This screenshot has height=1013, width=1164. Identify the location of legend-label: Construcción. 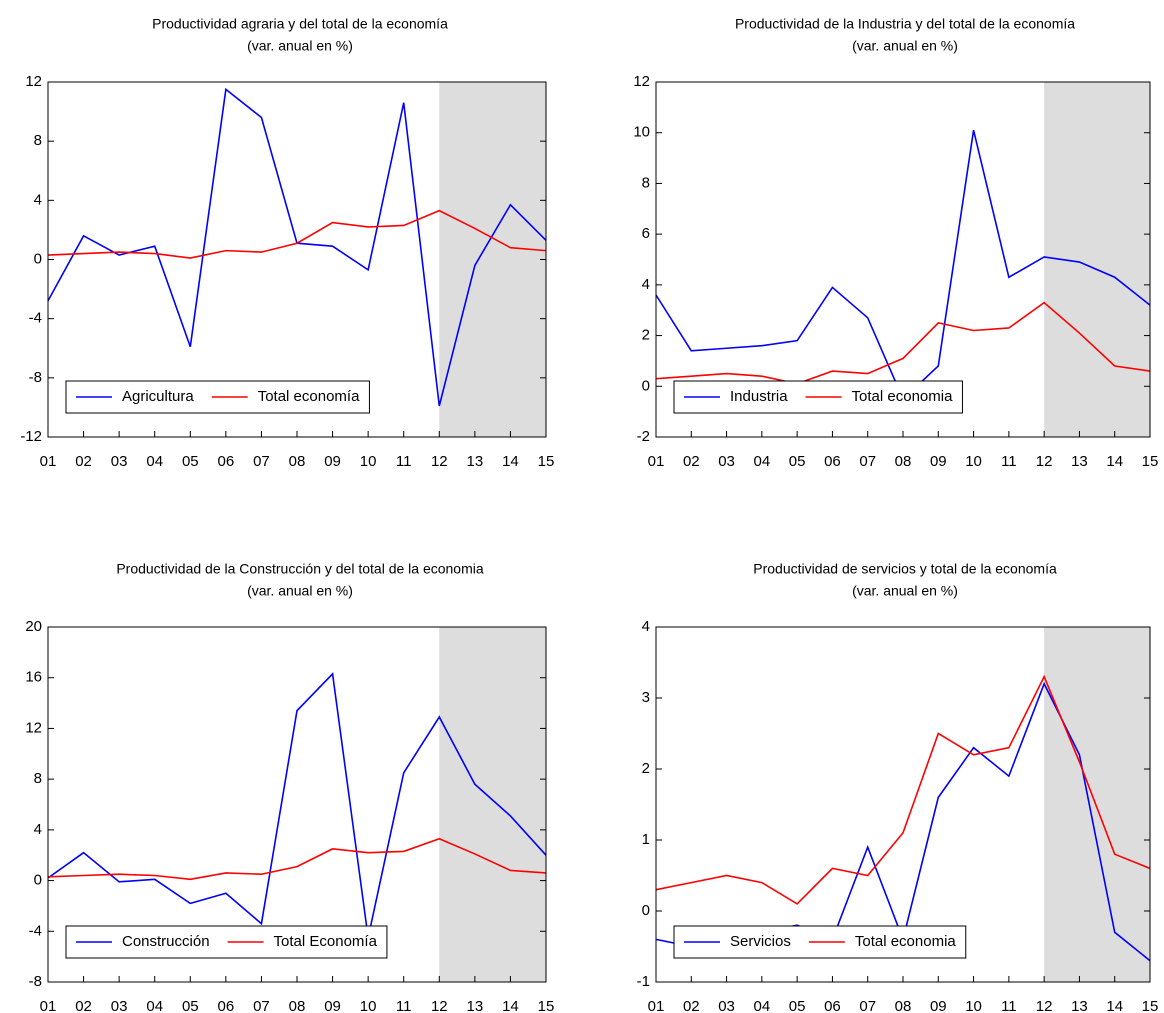
(166, 941).